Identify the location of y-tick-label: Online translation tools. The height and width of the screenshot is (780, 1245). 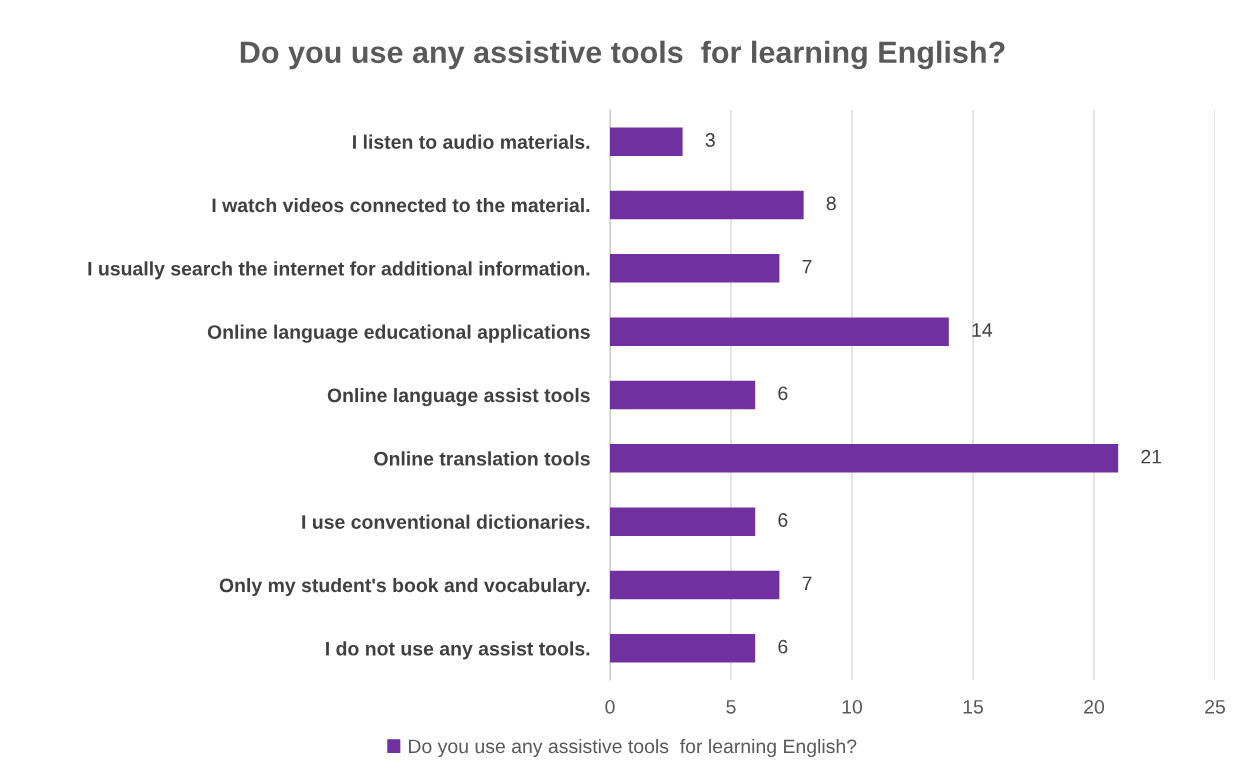
(482, 458).